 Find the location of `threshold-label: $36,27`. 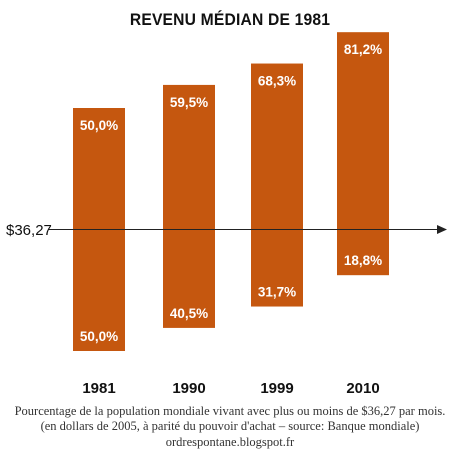

threshold-label: $36,27 is located at coordinates (29, 230).